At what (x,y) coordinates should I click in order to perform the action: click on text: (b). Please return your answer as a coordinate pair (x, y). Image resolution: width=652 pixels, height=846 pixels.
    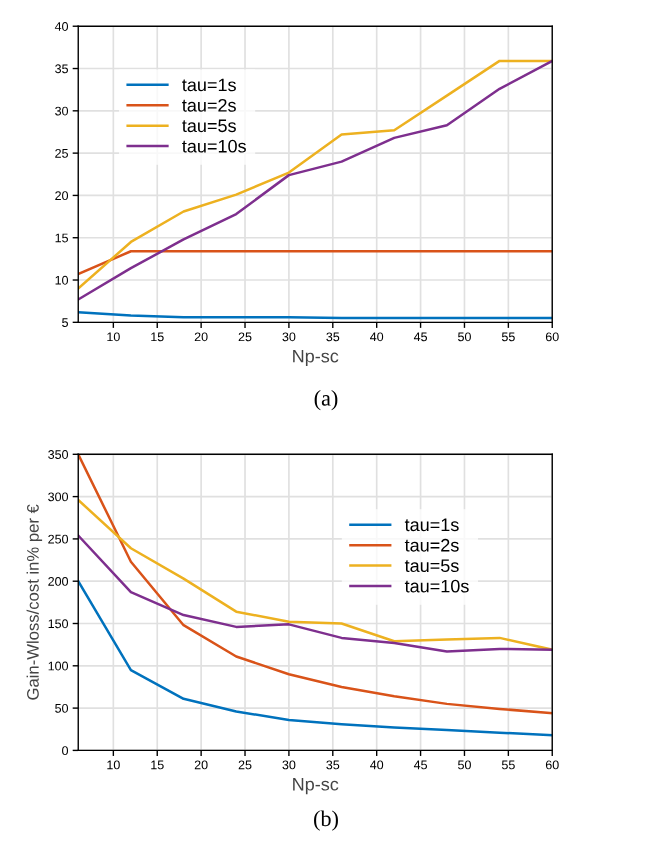
    Looking at the image, I should click on (326, 820).